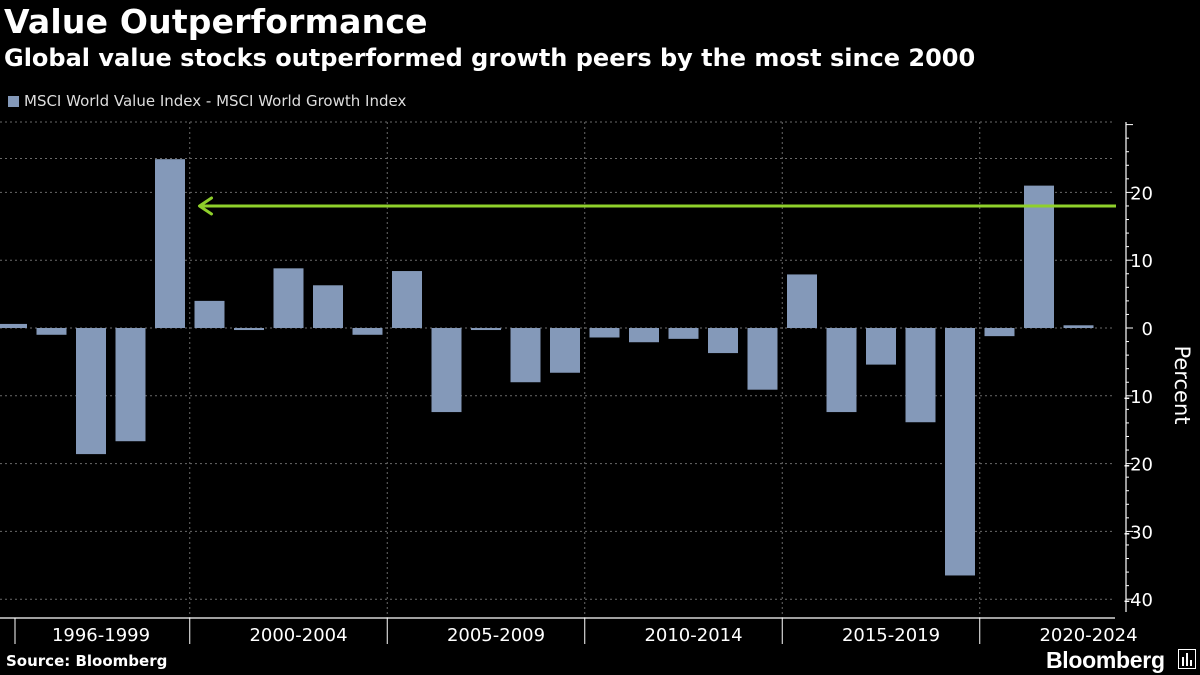 The height and width of the screenshot is (675, 1200). What do you see at coordinates (1088, 635) in the screenshot?
I see `x-group-label: 2020-2024` at bounding box center [1088, 635].